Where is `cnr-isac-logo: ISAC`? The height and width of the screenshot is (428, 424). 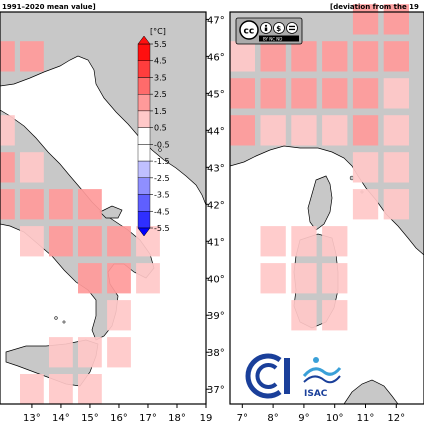 cnr-isac-logo: ISAC is located at coordinates (293, 376).